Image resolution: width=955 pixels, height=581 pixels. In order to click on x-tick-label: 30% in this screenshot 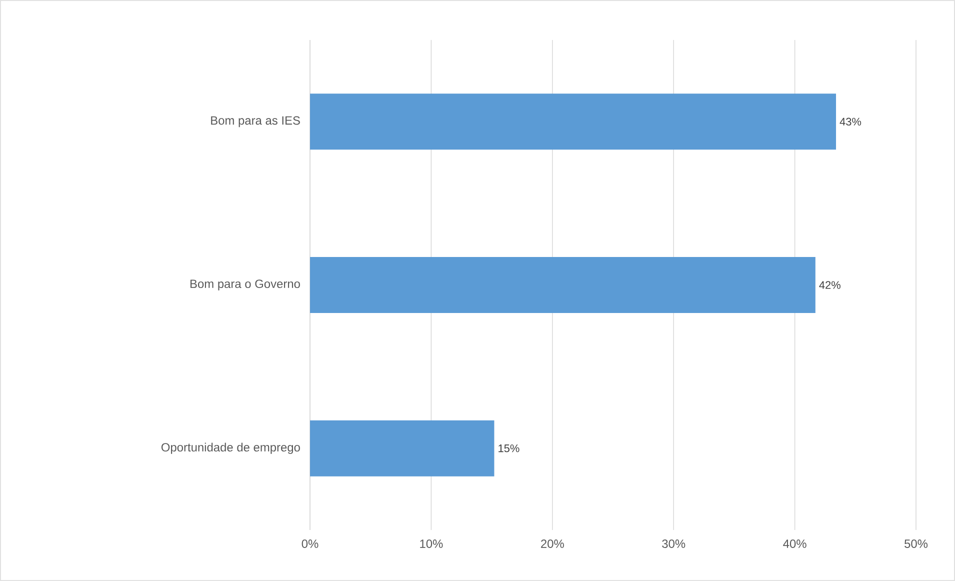, I will do `click(674, 544)`.